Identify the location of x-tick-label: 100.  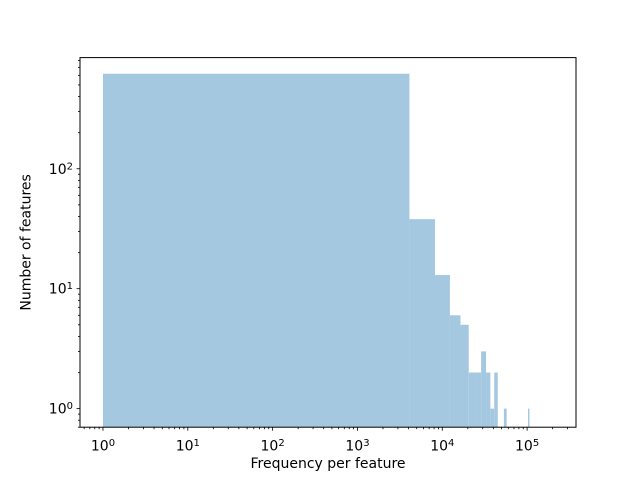
(103, 446).